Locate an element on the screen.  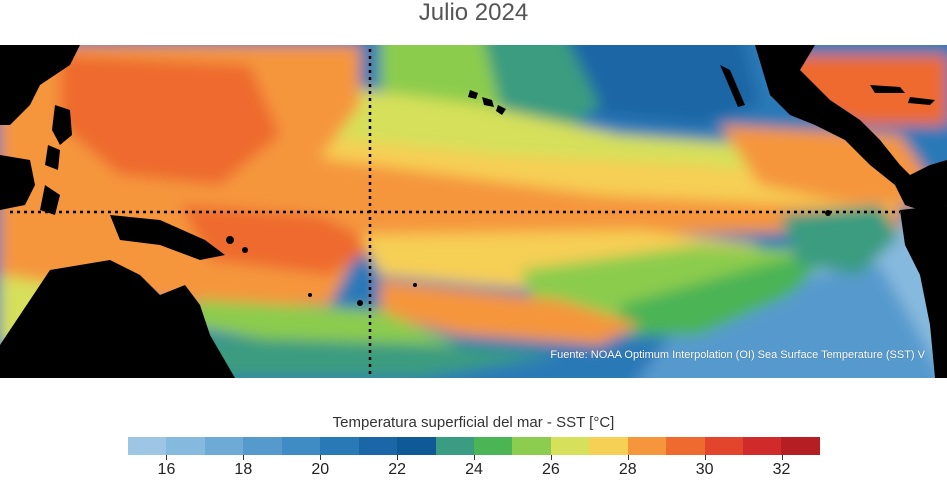
map-title: Julio 2024 is located at coordinates (473, 13).